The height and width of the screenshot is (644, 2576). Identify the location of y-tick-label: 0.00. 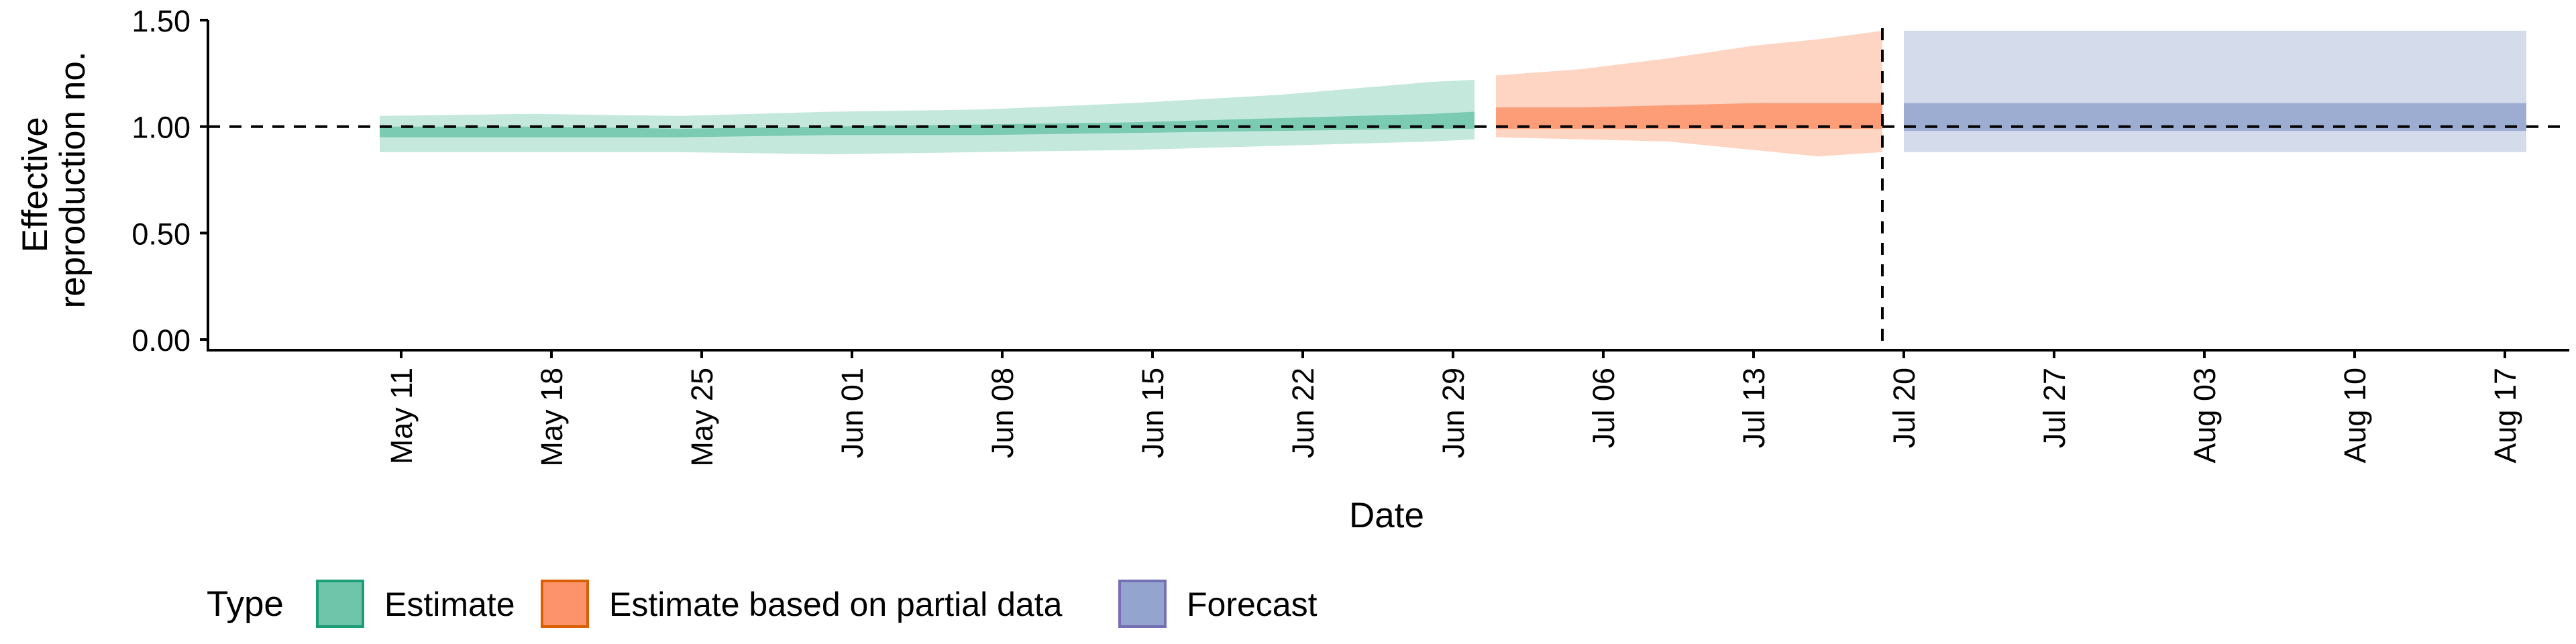
(161, 340).